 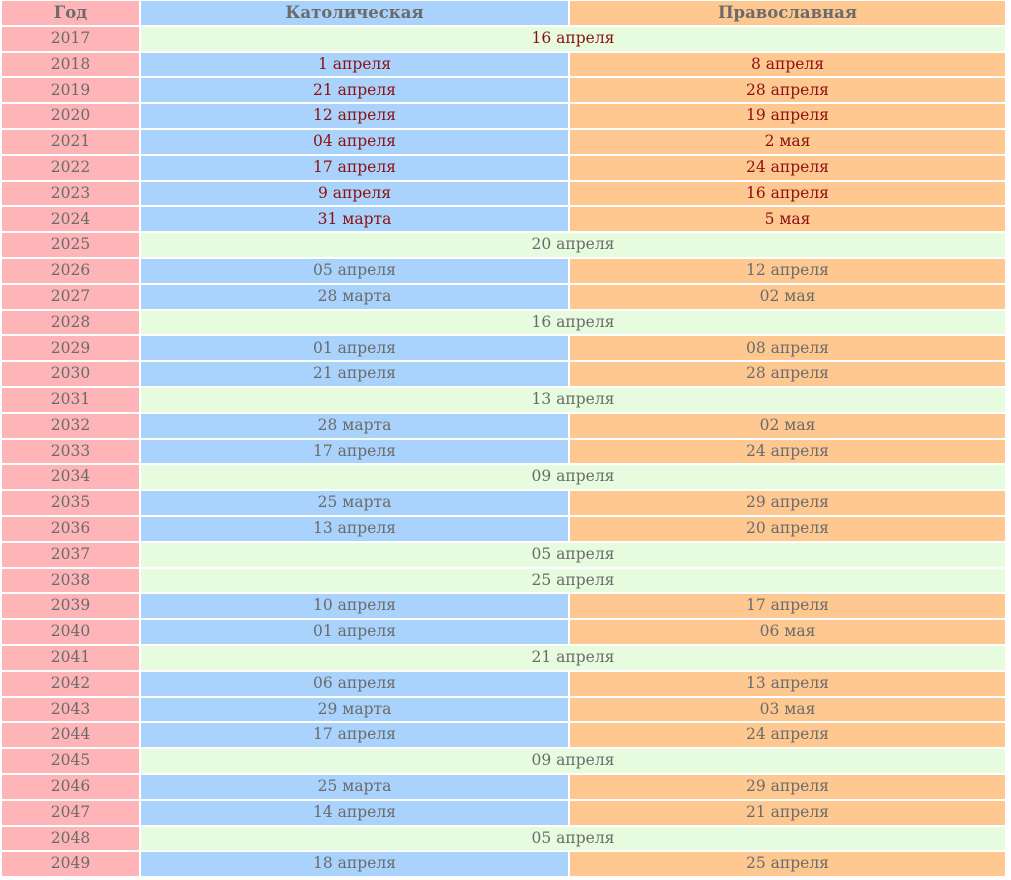 I want to click on orthodox-date-cell: 21 апреля, so click(x=787, y=812).